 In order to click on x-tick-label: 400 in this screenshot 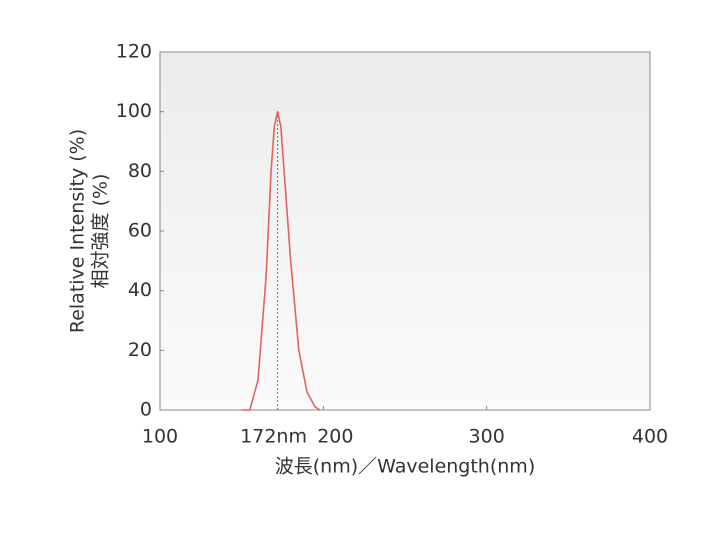, I will do `click(650, 437)`.